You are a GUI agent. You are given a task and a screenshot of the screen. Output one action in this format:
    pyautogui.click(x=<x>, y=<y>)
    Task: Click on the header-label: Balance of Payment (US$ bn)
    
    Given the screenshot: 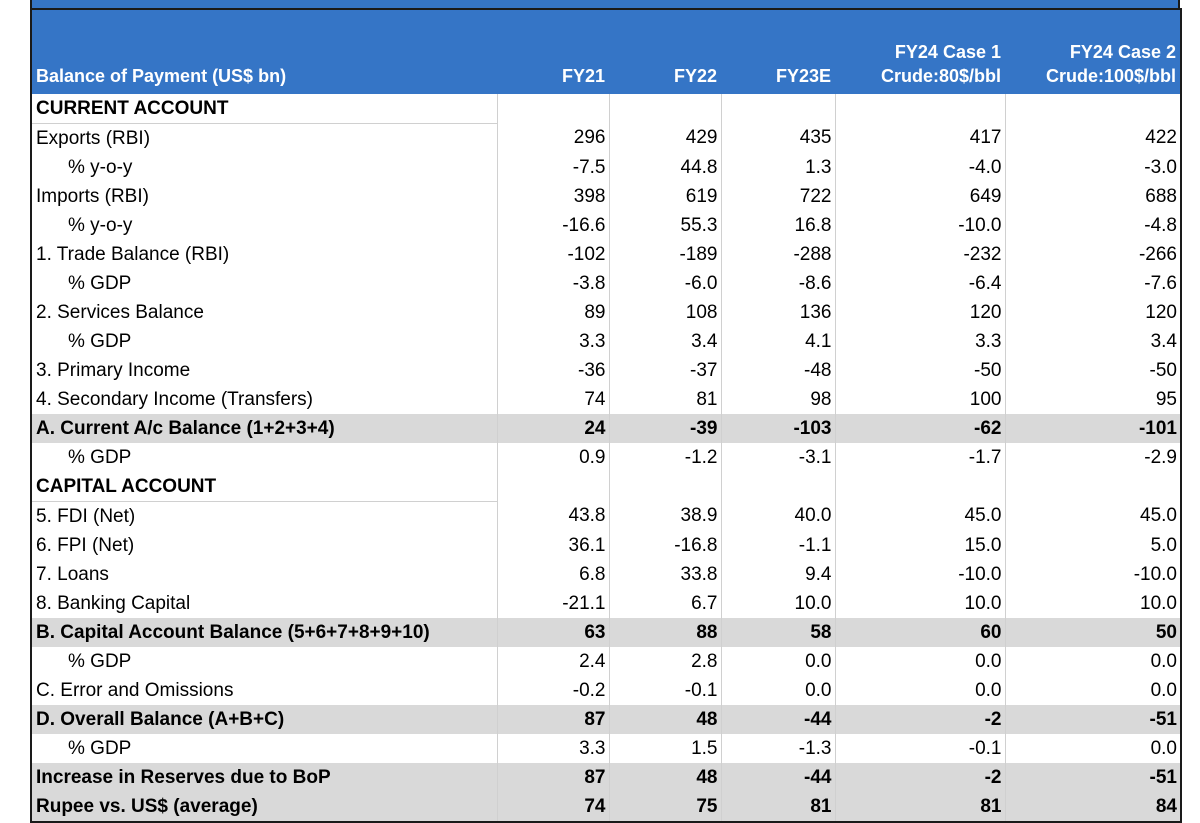 What is the action you would take?
    pyautogui.click(x=263, y=51)
    